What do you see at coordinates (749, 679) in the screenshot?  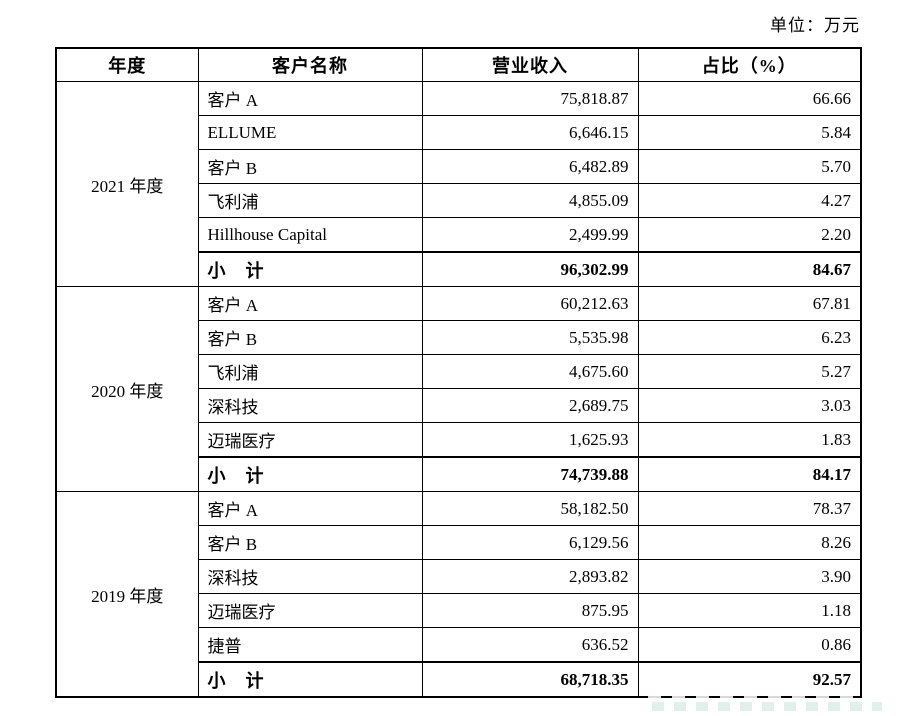 I see `percent-cell: 92.57` at bounding box center [749, 679].